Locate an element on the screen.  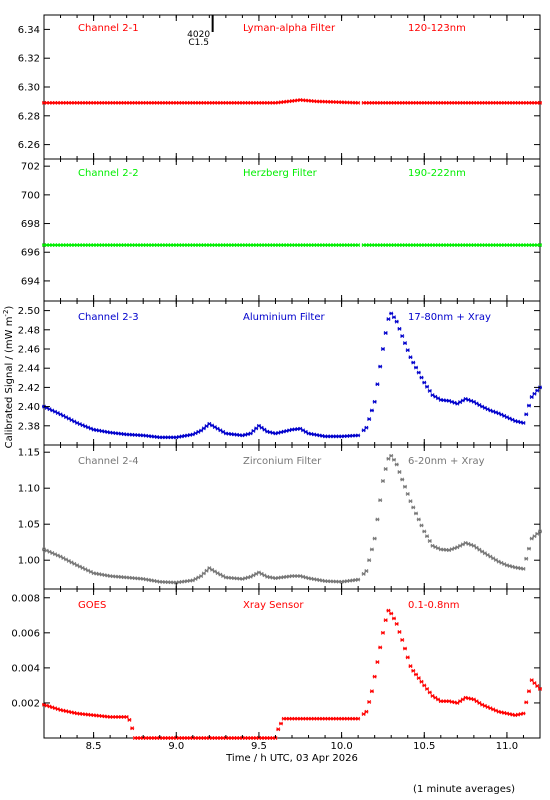
x-tick-label: 8.5 is located at coordinates (94, 746).